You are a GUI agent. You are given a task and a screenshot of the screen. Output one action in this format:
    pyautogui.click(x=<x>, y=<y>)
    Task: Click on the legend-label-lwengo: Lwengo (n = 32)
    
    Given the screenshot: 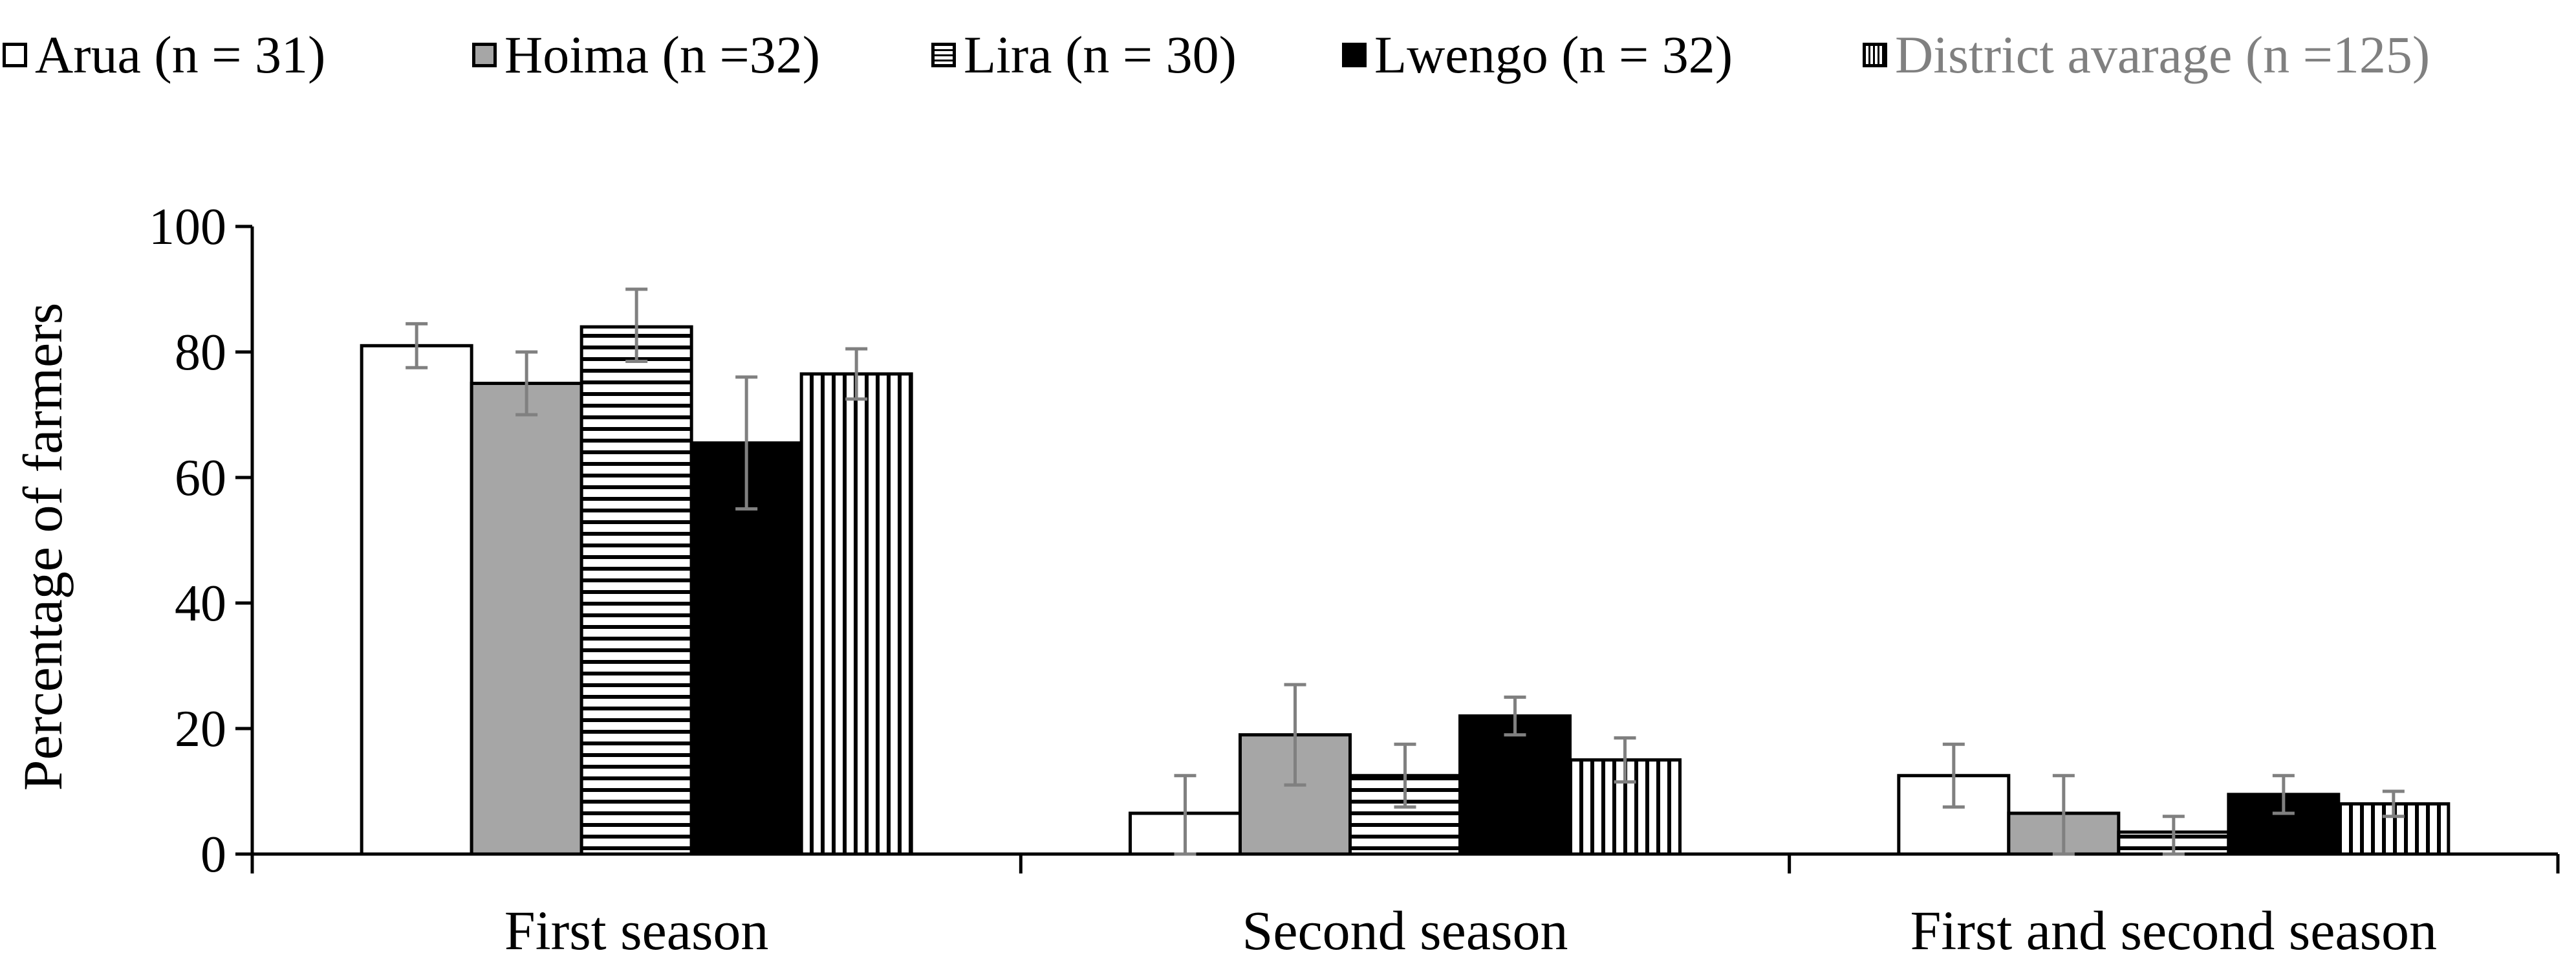 What is the action you would take?
    pyautogui.click(x=1553, y=55)
    